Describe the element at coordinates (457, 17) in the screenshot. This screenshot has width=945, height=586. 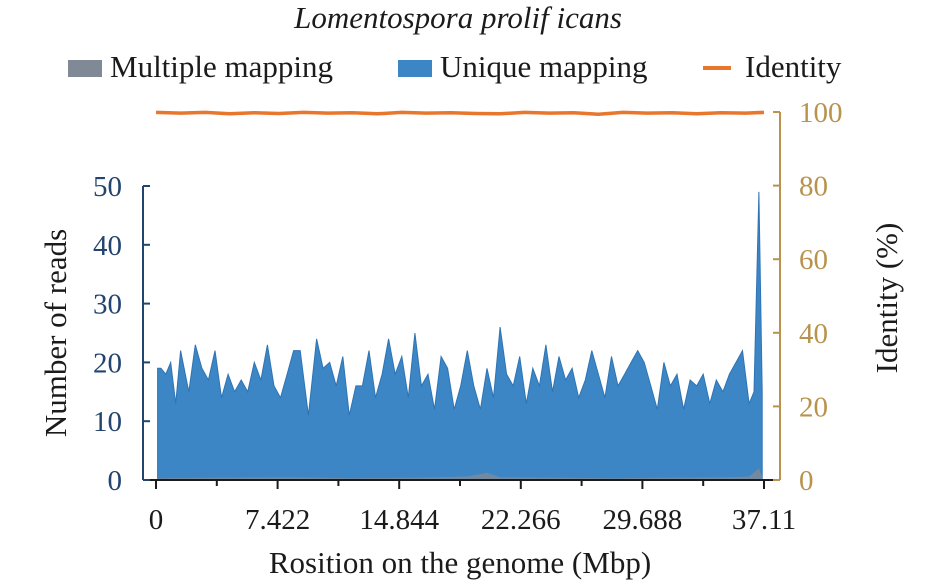
I see `chart-title: Lomentospora prolif icans` at that location.